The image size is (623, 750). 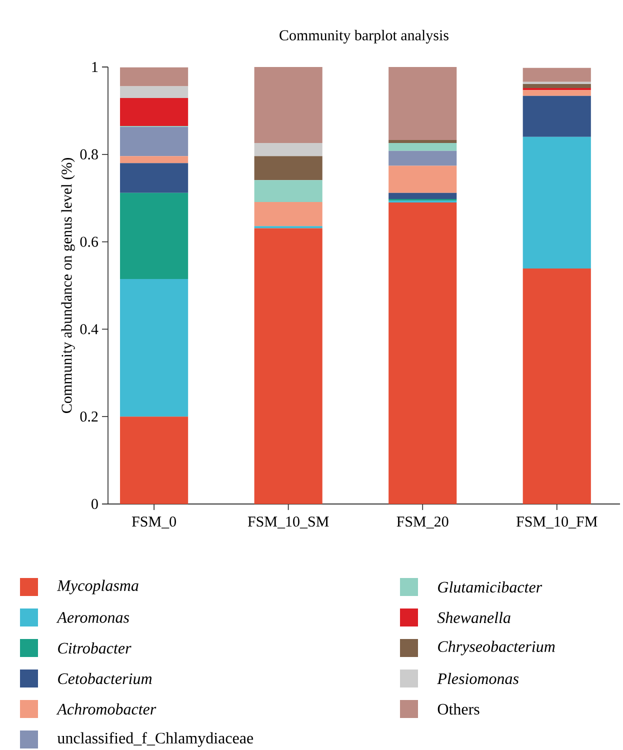 I want to click on y-tick-label: 0, so click(x=95, y=504).